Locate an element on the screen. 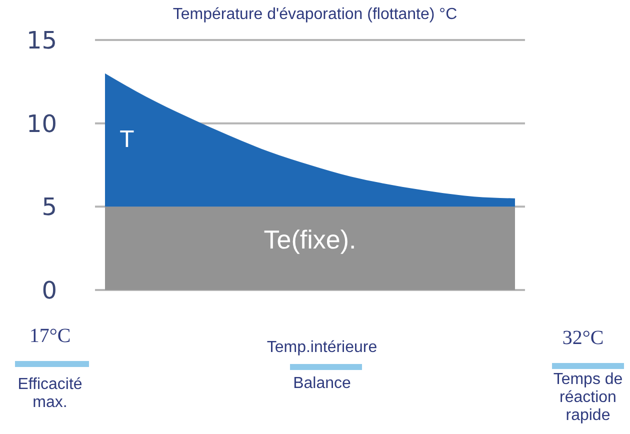 This screenshot has width=630, height=434. text: 32°C is located at coordinates (583, 338).